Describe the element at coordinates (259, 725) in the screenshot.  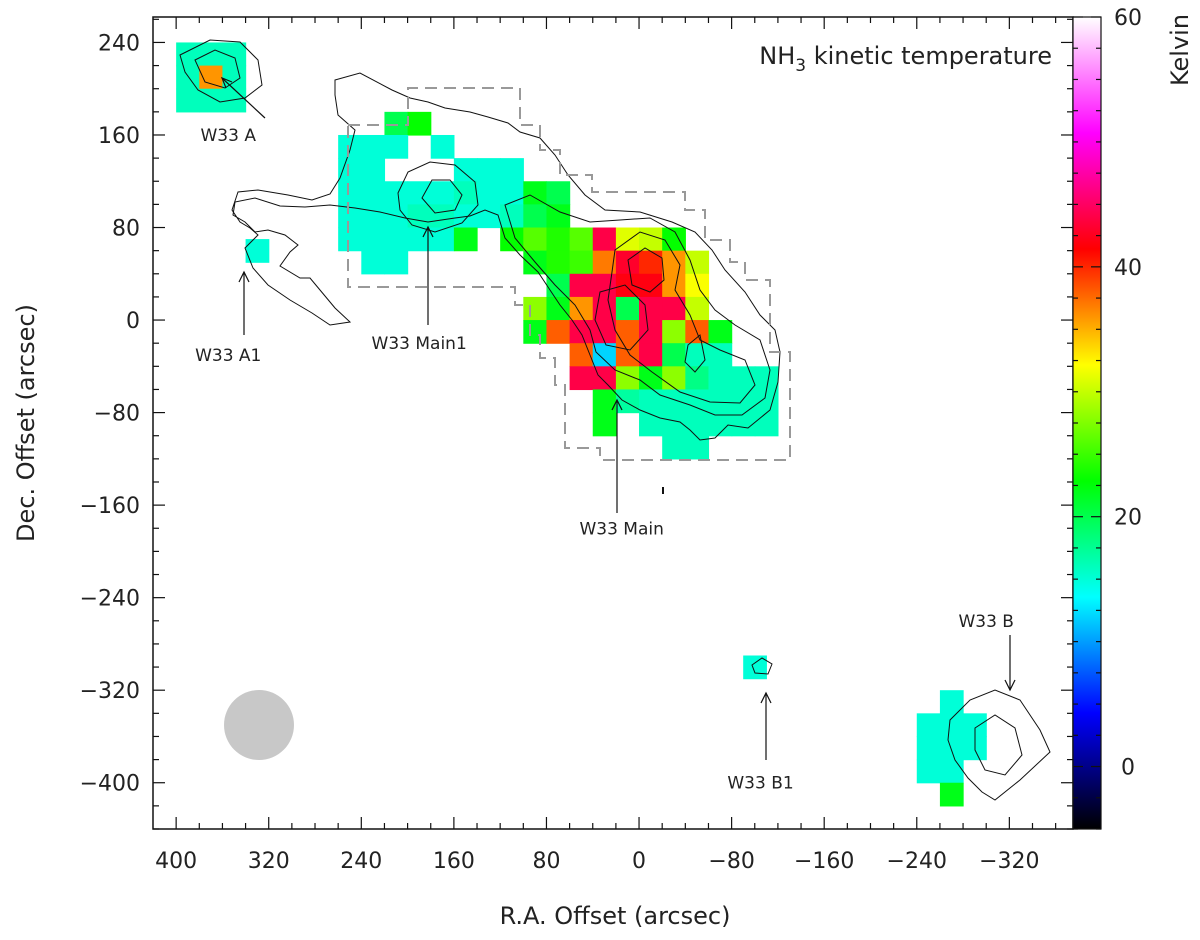
I see `beam-size-circle` at that location.